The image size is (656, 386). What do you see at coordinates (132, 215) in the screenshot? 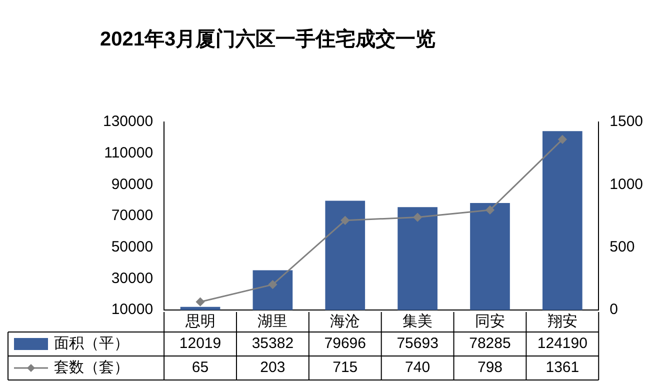
I see `y-tick-label: 70000` at bounding box center [132, 215].